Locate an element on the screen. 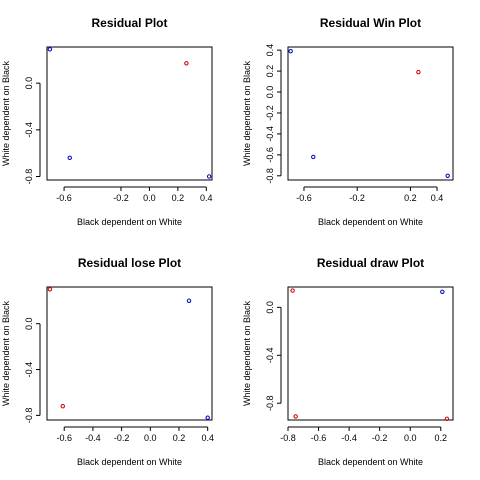 Image resolution: width=480 pixels, height=480 pixels. y-tick-label: 0.4 is located at coordinates (270, 50).